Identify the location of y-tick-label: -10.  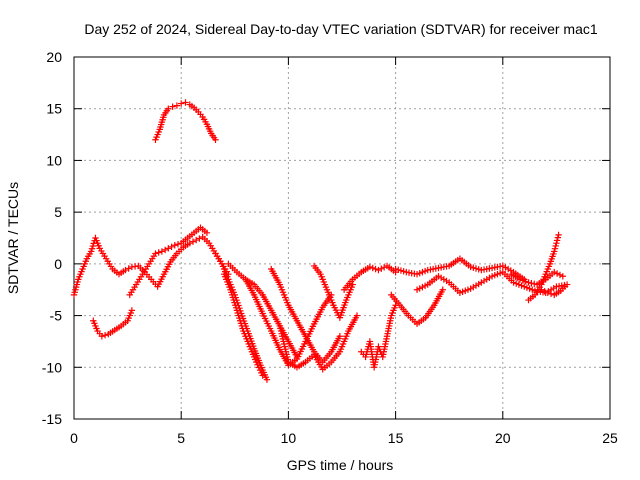
(52, 367).